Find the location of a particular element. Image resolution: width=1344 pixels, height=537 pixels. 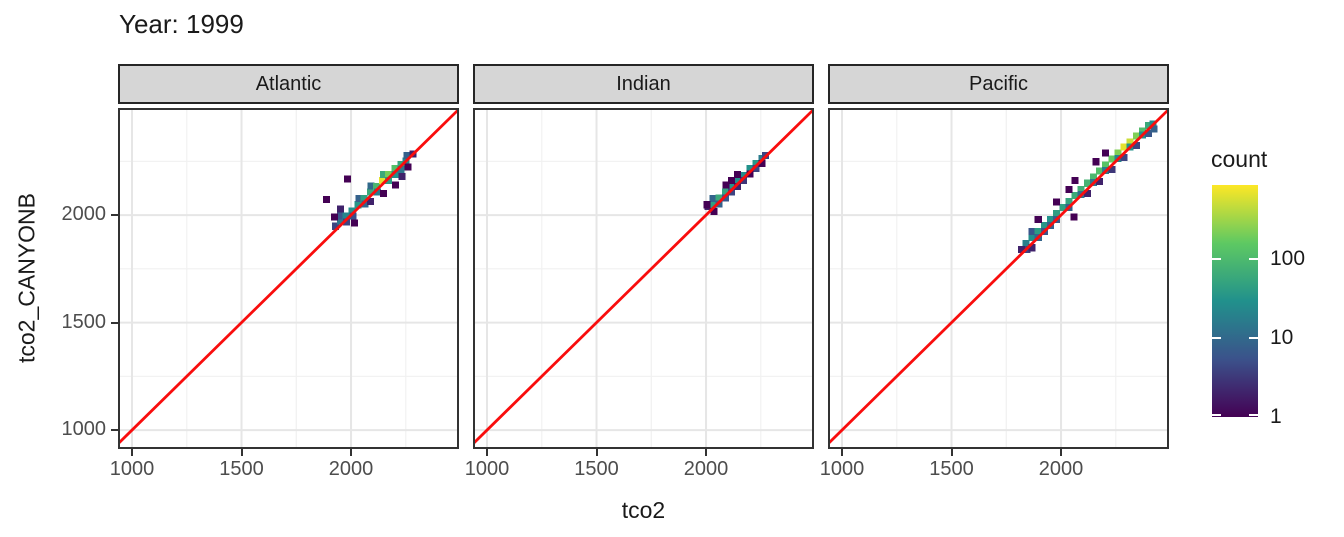

y-axis-title: tco2_CANYONB is located at coordinates (26, 278).